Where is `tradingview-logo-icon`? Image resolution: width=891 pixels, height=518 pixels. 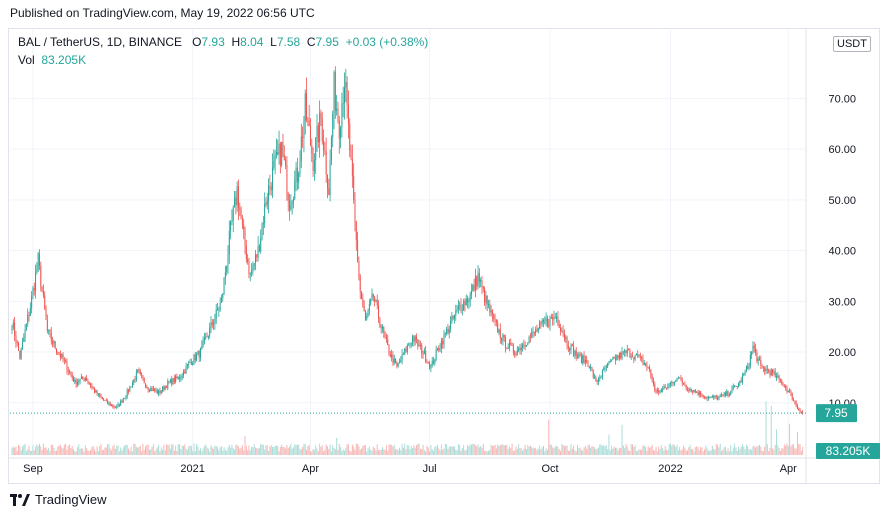 tradingview-logo-icon is located at coordinates (20, 499).